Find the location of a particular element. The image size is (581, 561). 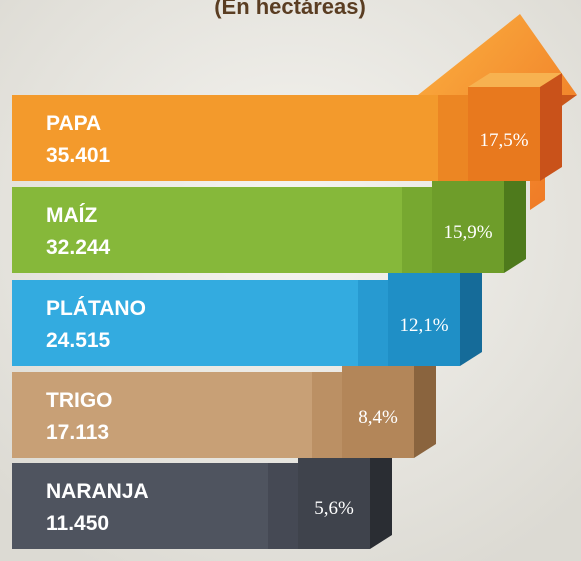

item-name: PAPA is located at coordinates (73, 123).